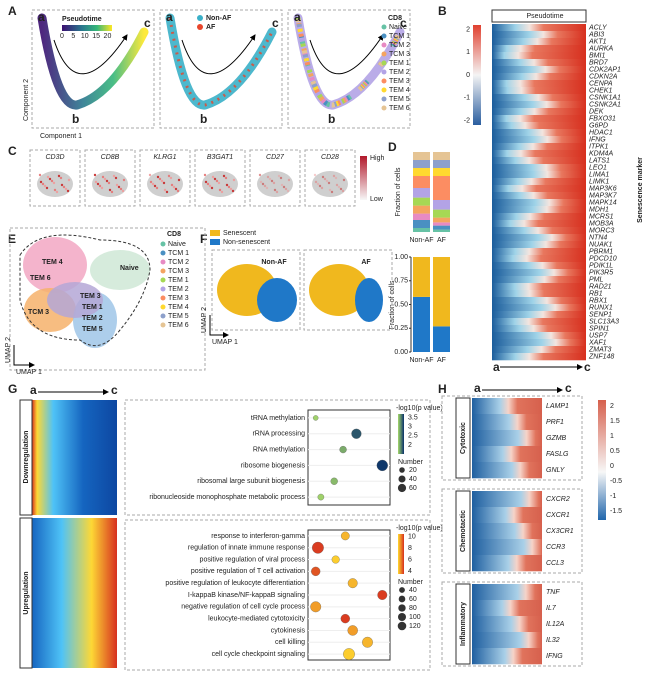  Describe the element at coordinates (556, 470) in the screenshot. I see `gene-label: GNLY` at that location.